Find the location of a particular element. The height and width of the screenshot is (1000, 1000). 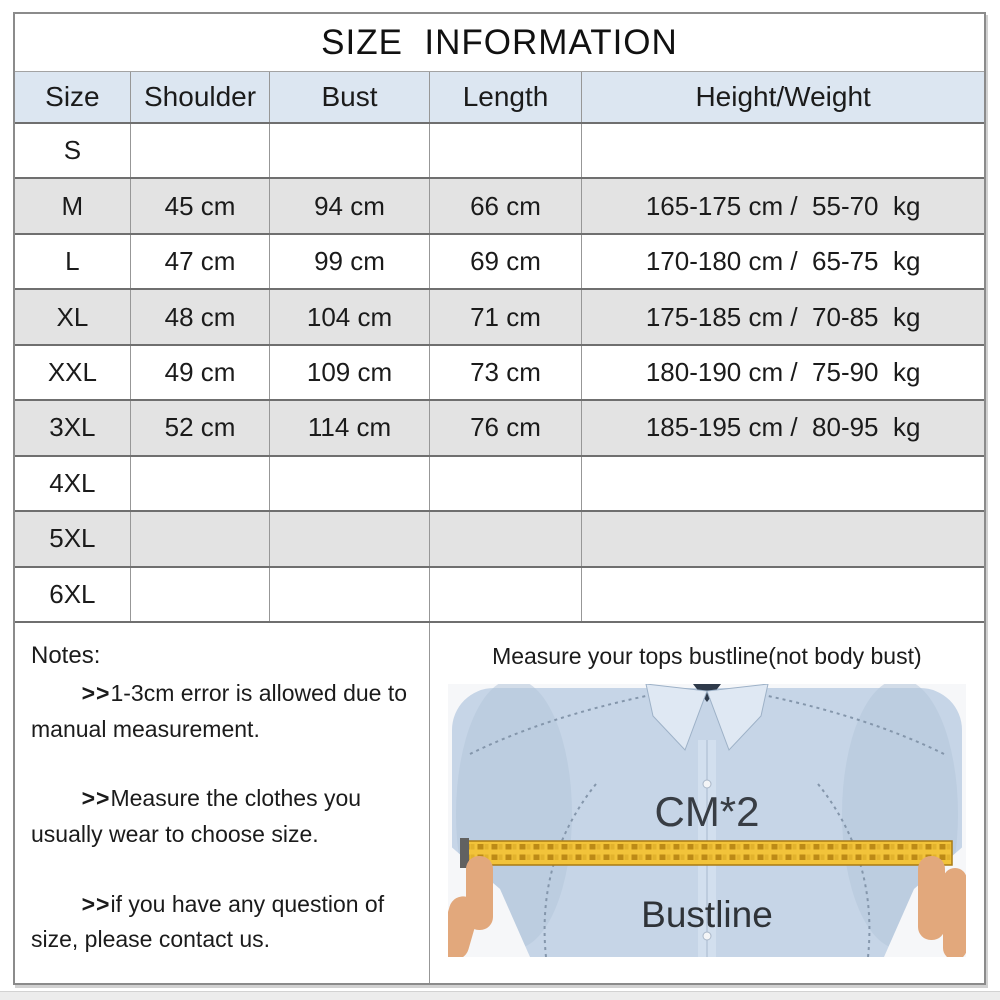

size-cell: 3XL is located at coordinates (73, 428).